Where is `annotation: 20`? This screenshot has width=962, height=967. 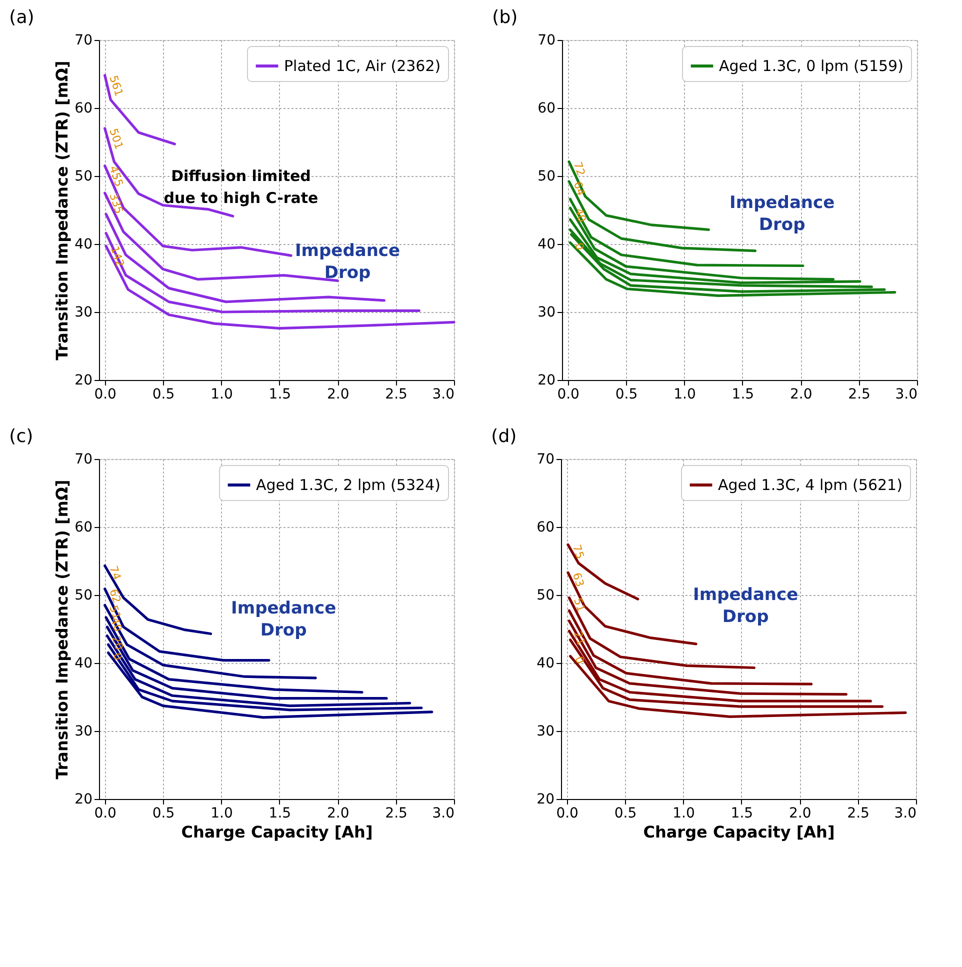 annotation: 20 is located at coordinates (117, 643).